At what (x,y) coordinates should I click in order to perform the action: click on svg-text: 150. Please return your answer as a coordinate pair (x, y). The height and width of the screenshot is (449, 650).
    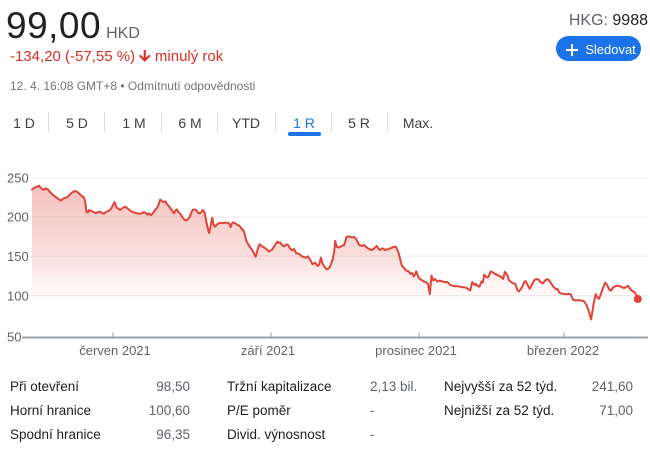
    Looking at the image, I should click on (18, 256).